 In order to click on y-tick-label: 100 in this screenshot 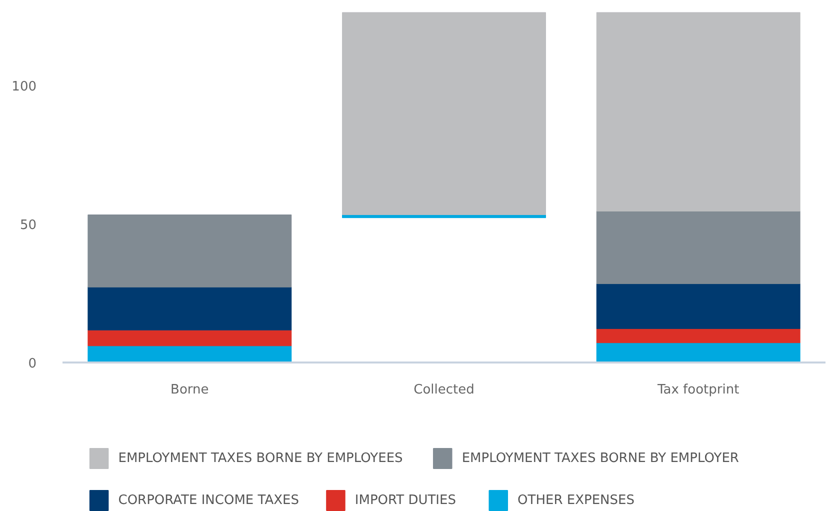, I will do `click(24, 86)`.